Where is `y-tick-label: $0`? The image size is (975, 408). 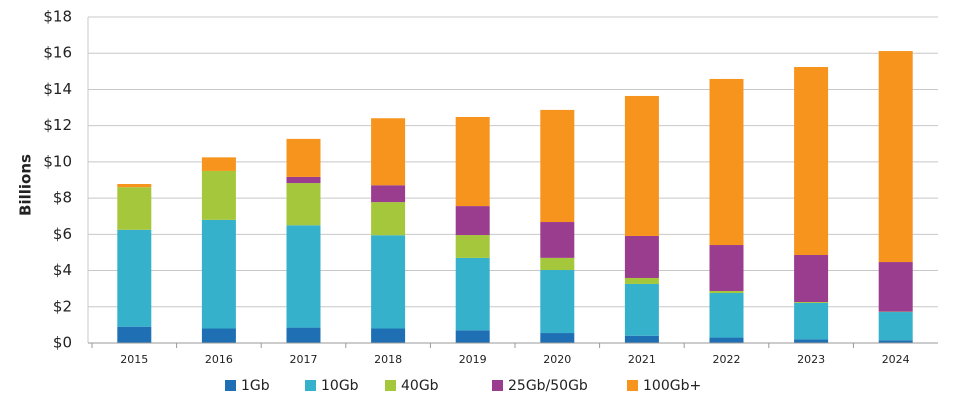 y-tick-label: $0 is located at coordinates (62, 343).